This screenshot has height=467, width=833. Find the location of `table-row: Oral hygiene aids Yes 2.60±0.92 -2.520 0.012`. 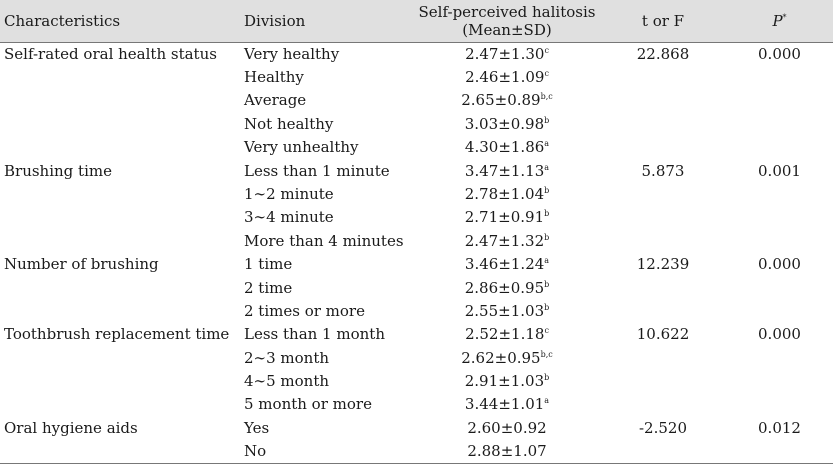

table-row: Oral hygiene aids Yes 2.60±0.92 -2.520 0.012 is located at coordinates (416, 428).